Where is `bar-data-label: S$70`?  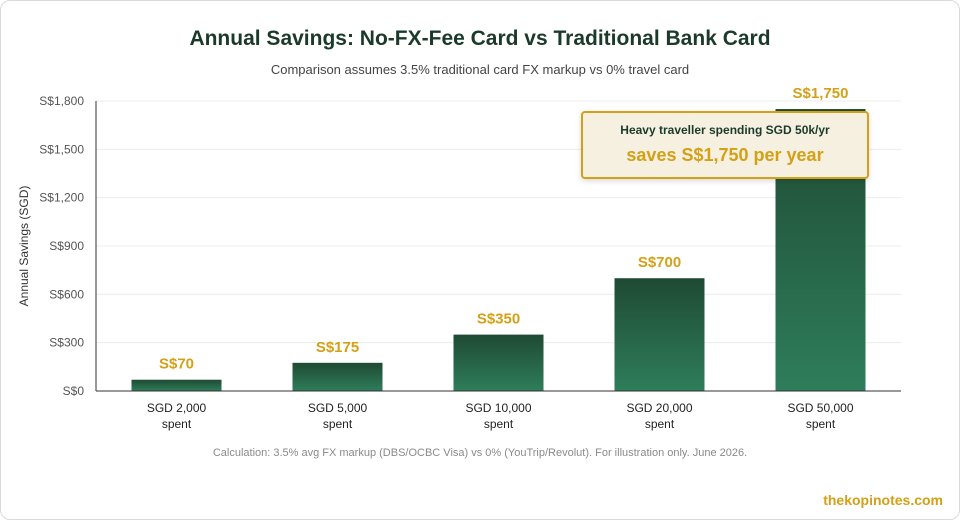 bar-data-label: S$70 is located at coordinates (176, 364).